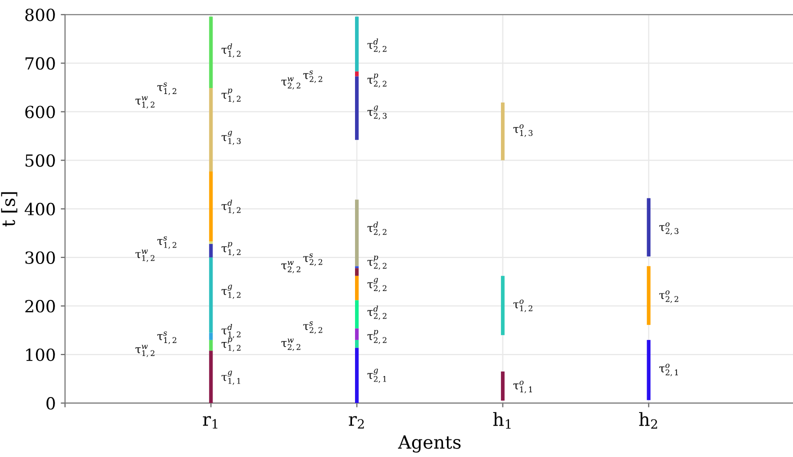 This screenshot has height=457, width=793. What do you see at coordinates (40, 355) in the screenshot?
I see `y-tick-label: 100` at bounding box center [40, 355].